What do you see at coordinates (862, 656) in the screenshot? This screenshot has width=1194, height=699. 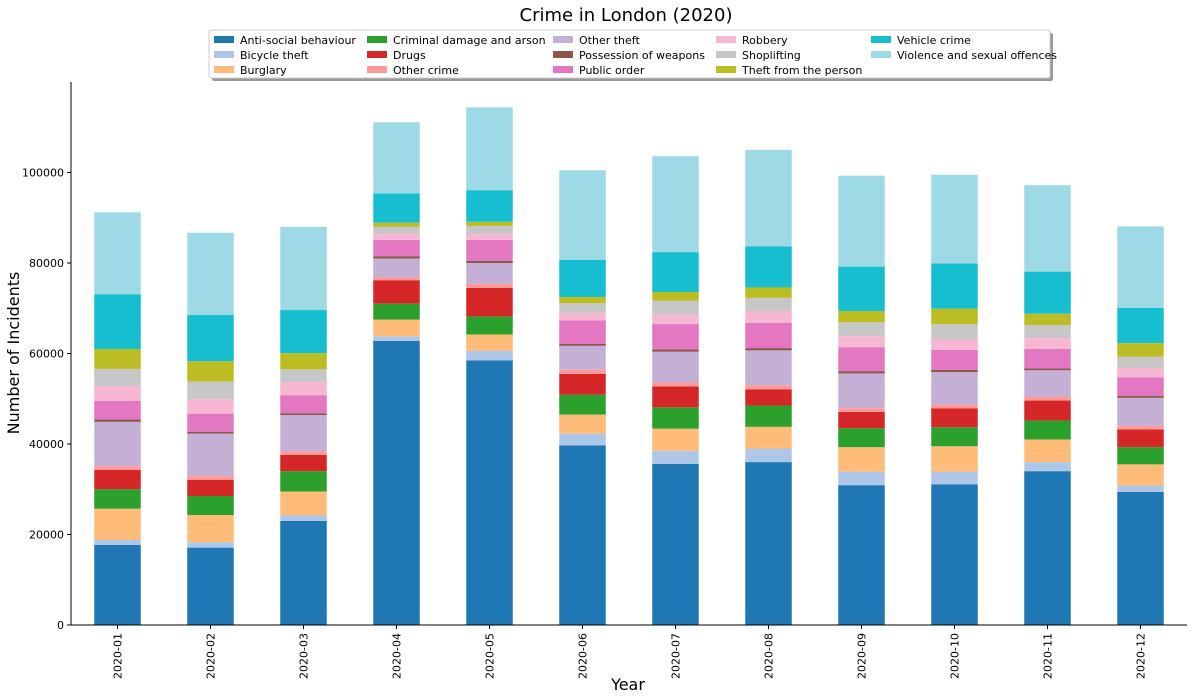 I see `x-tick-label: 2020-09` at bounding box center [862, 656].